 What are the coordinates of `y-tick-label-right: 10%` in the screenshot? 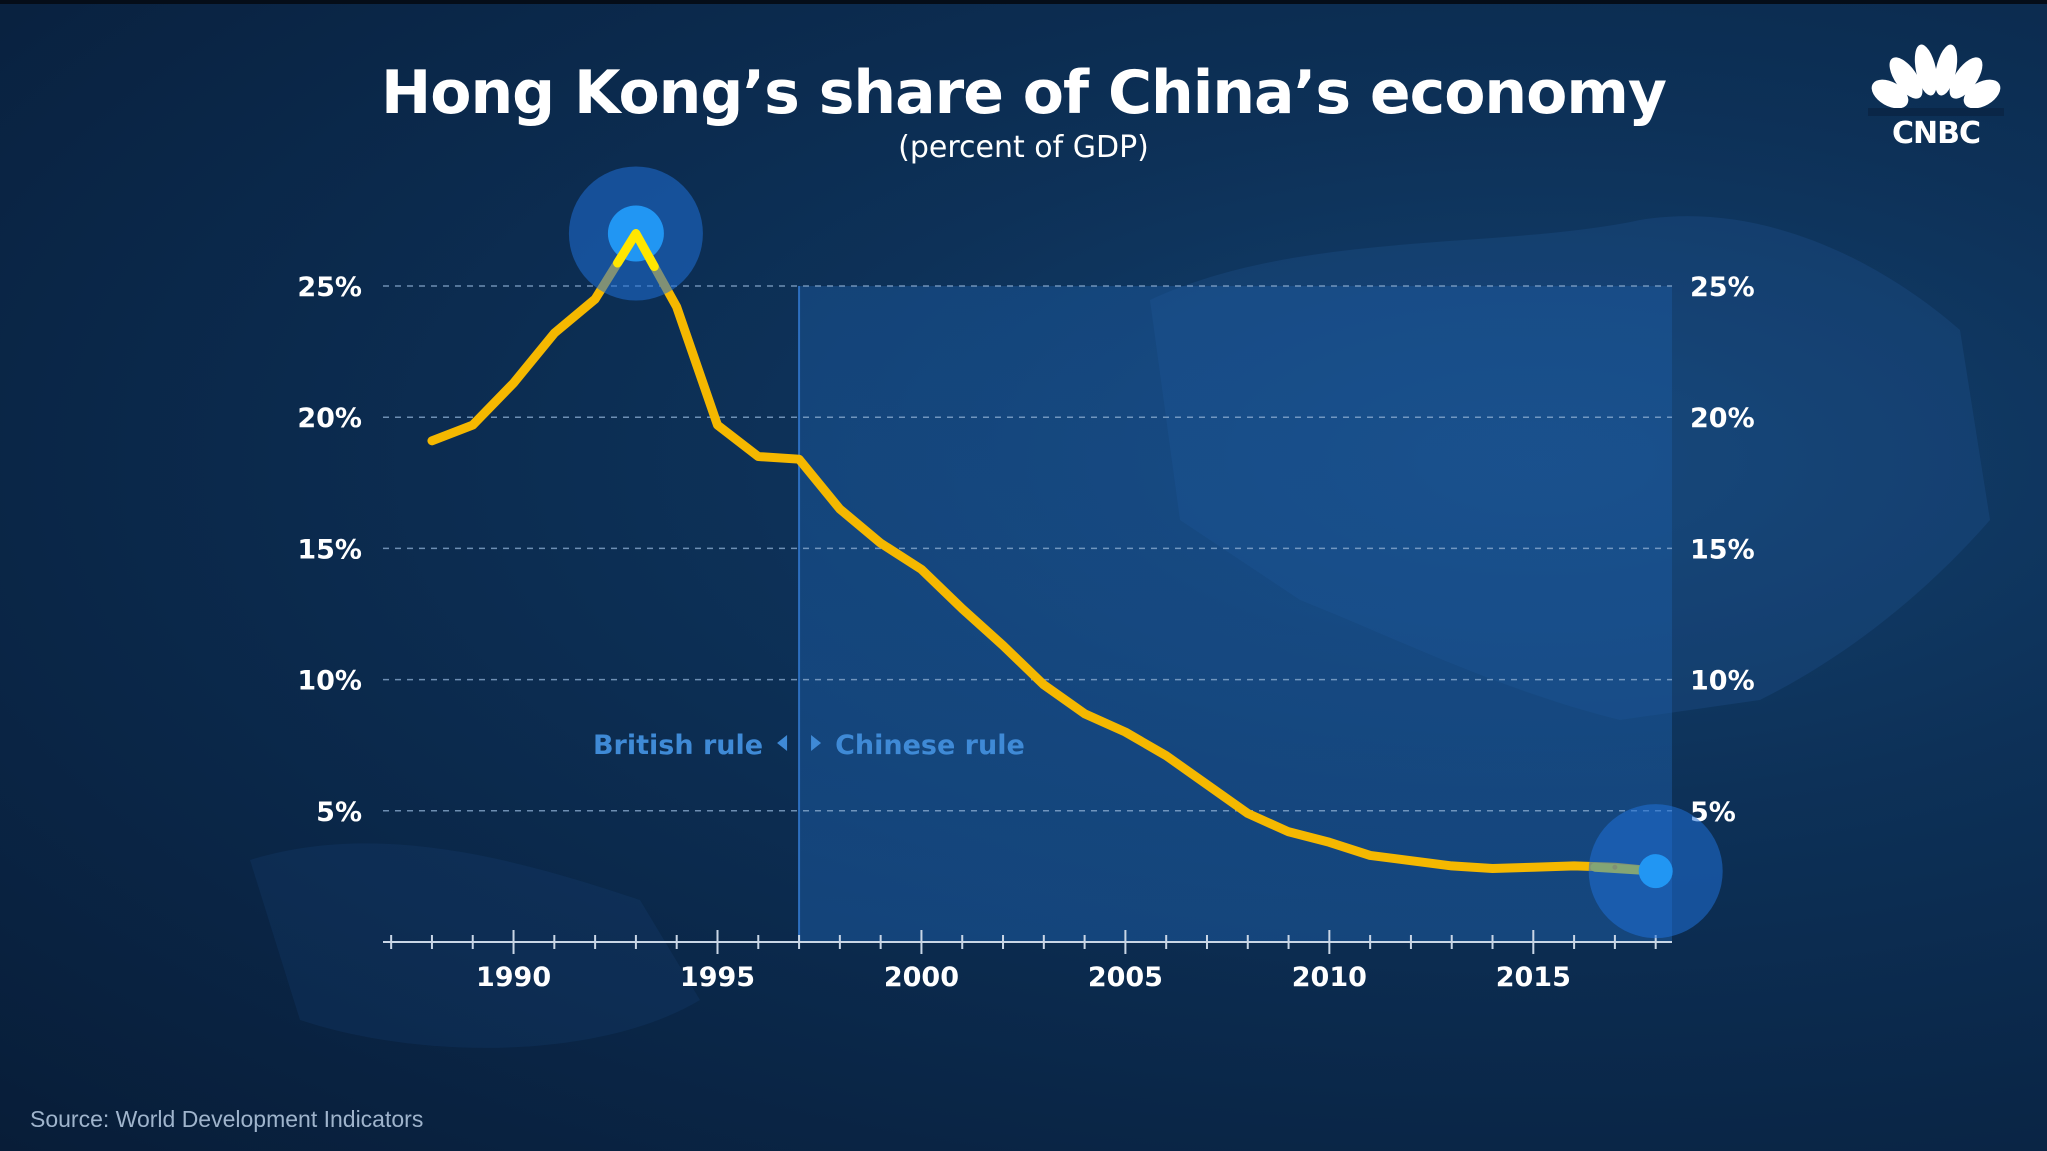 It's located at (1722, 681).